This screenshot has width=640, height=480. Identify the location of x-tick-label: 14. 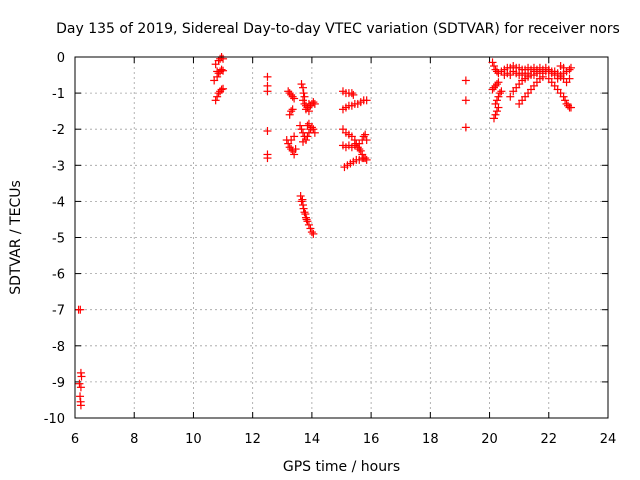
(312, 439).